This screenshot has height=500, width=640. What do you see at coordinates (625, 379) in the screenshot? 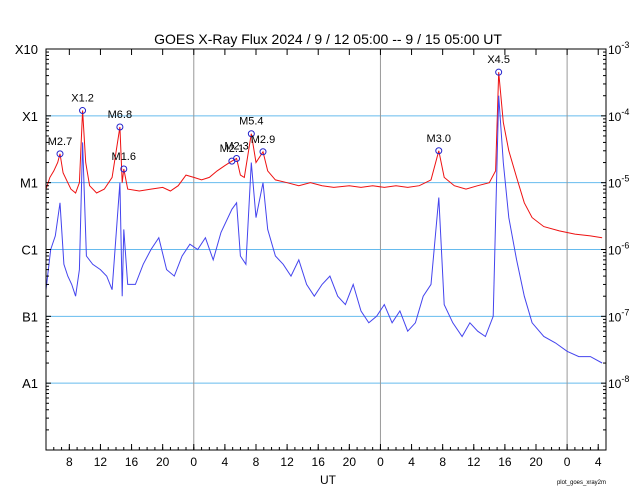
I see `y-right-label-exponent: -8` at bounding box center [625, 379].